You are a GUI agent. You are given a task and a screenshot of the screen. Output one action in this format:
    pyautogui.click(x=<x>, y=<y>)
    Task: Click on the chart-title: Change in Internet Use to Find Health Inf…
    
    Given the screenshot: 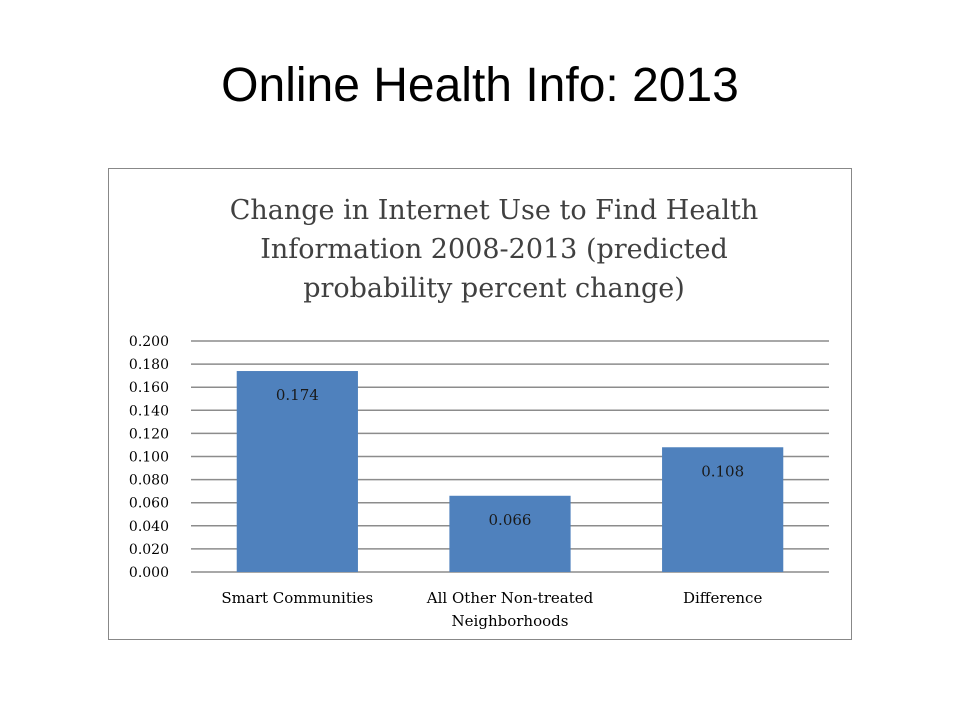 What is the action you would take?
    pyautogui.click(x=494, y=249)
    